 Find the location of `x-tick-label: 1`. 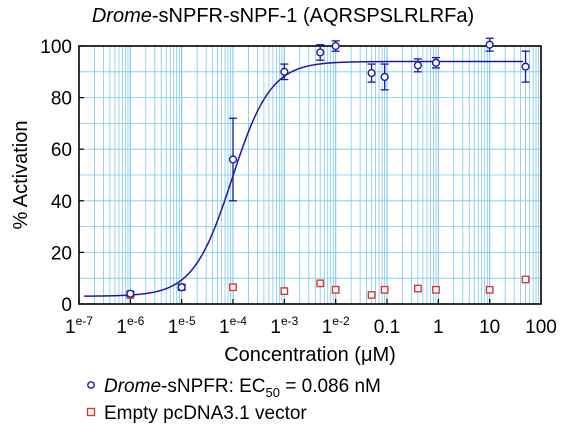

x-tick-label: 1 is located at coordinates (438, 327).